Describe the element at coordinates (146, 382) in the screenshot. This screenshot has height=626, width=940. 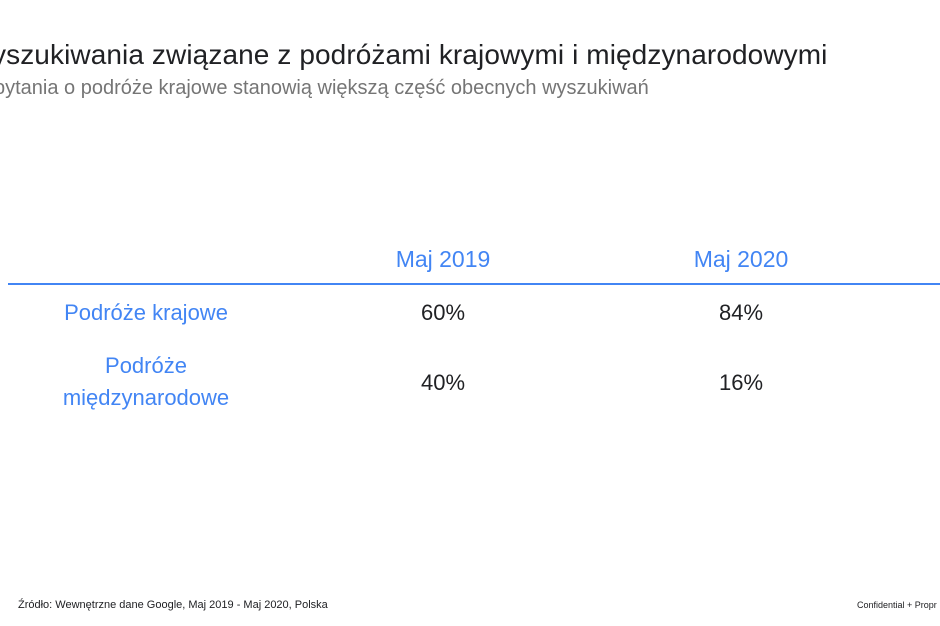
I see `row-label-international-travel: Podróże międzynarodowe` at that location.